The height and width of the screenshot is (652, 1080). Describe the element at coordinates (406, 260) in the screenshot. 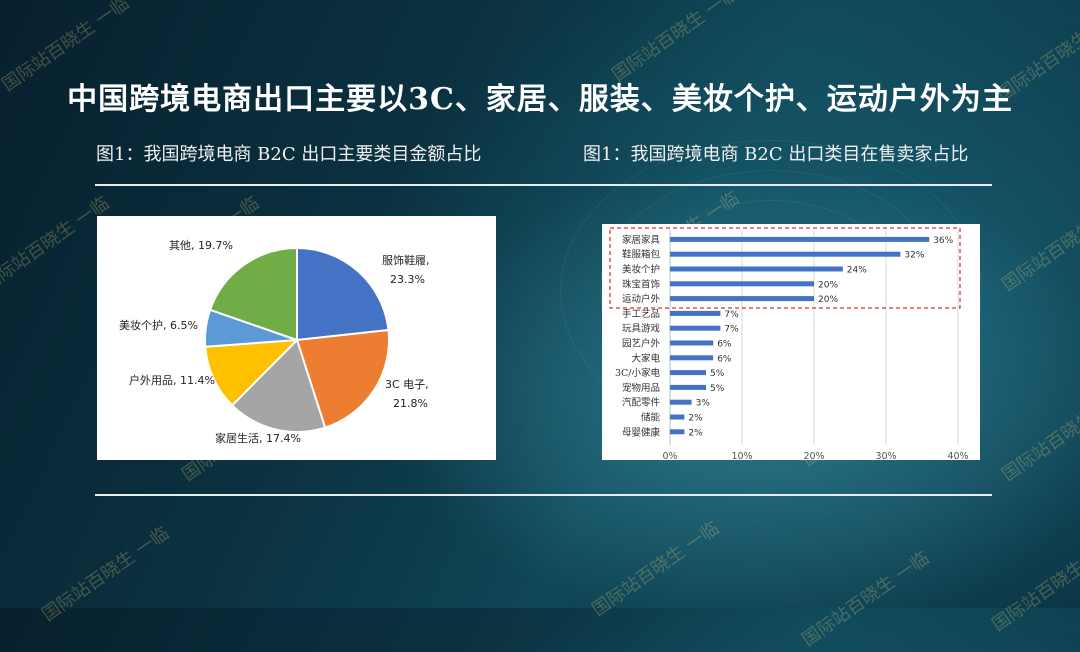

I see `pie-slice-label: 服饰鞋履,` at that location.